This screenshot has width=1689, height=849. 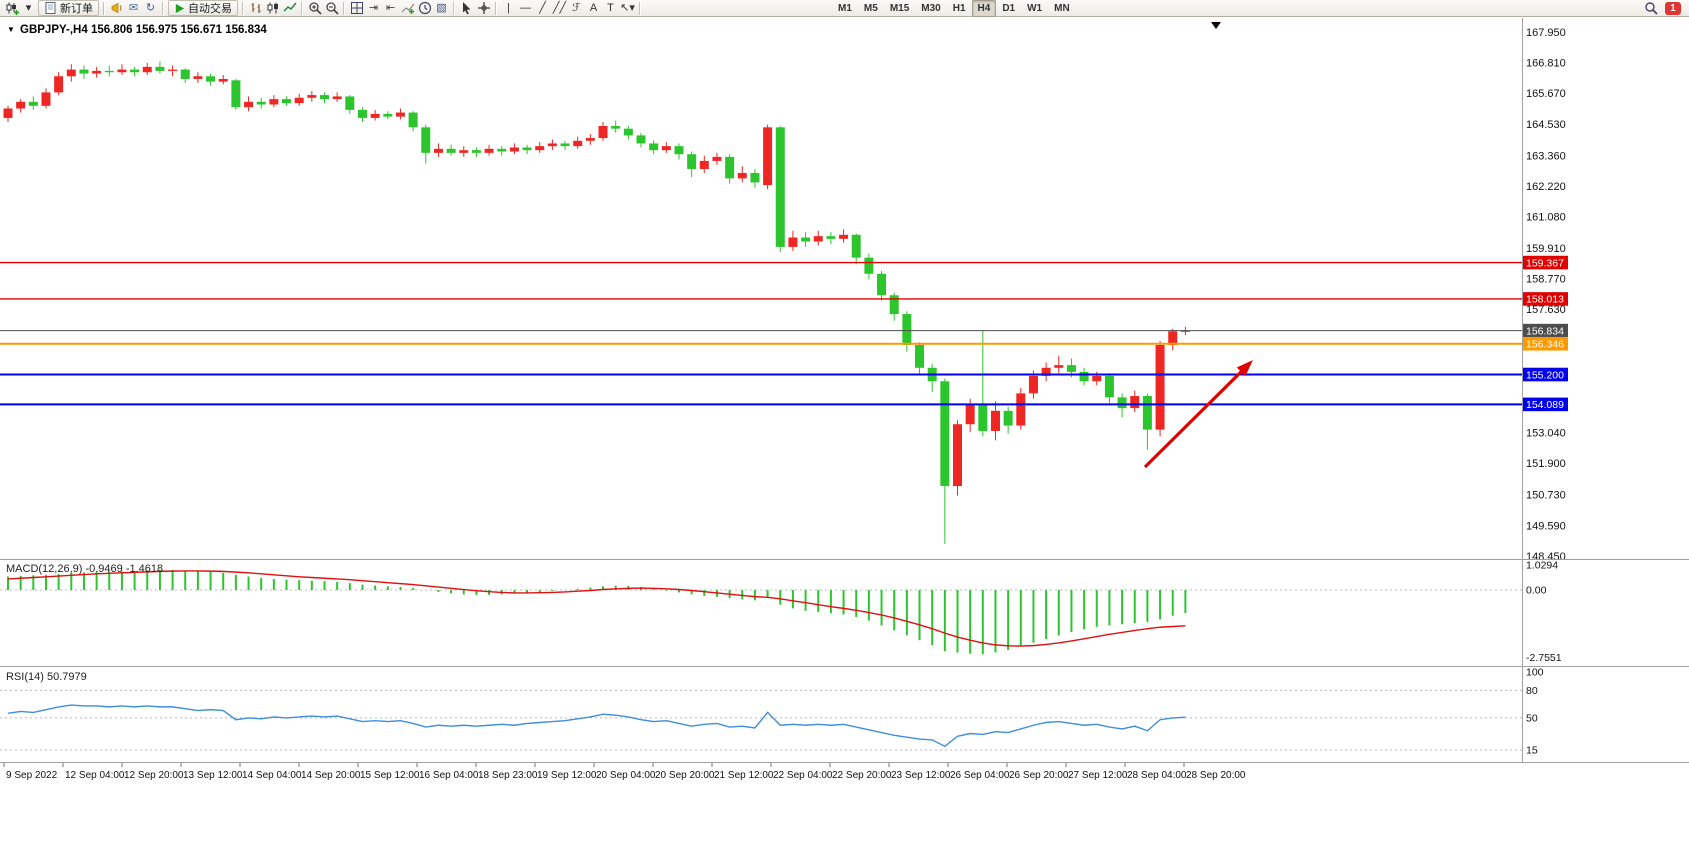 I want to click on envelope-icon: ✉, so click(x=133, y=8).